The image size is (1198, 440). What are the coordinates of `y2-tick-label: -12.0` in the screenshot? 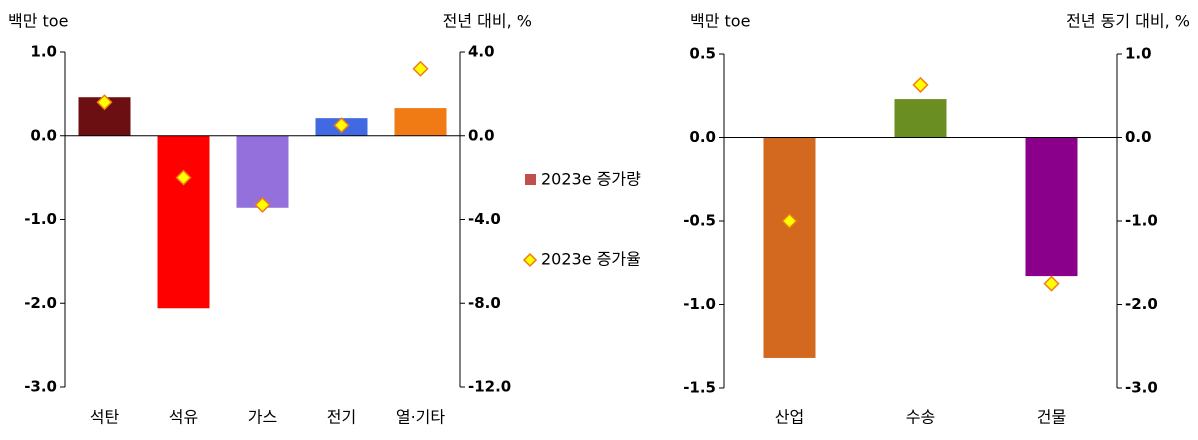 It's located at (489, 387).